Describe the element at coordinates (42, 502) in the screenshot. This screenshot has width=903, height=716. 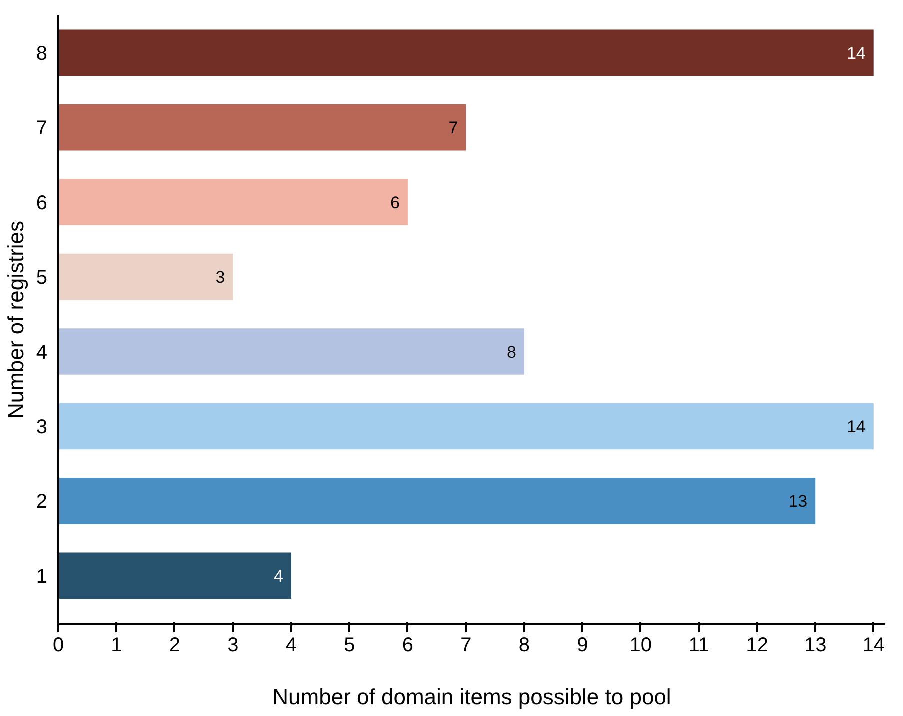
I see `y-tick-label: 2` at that location.